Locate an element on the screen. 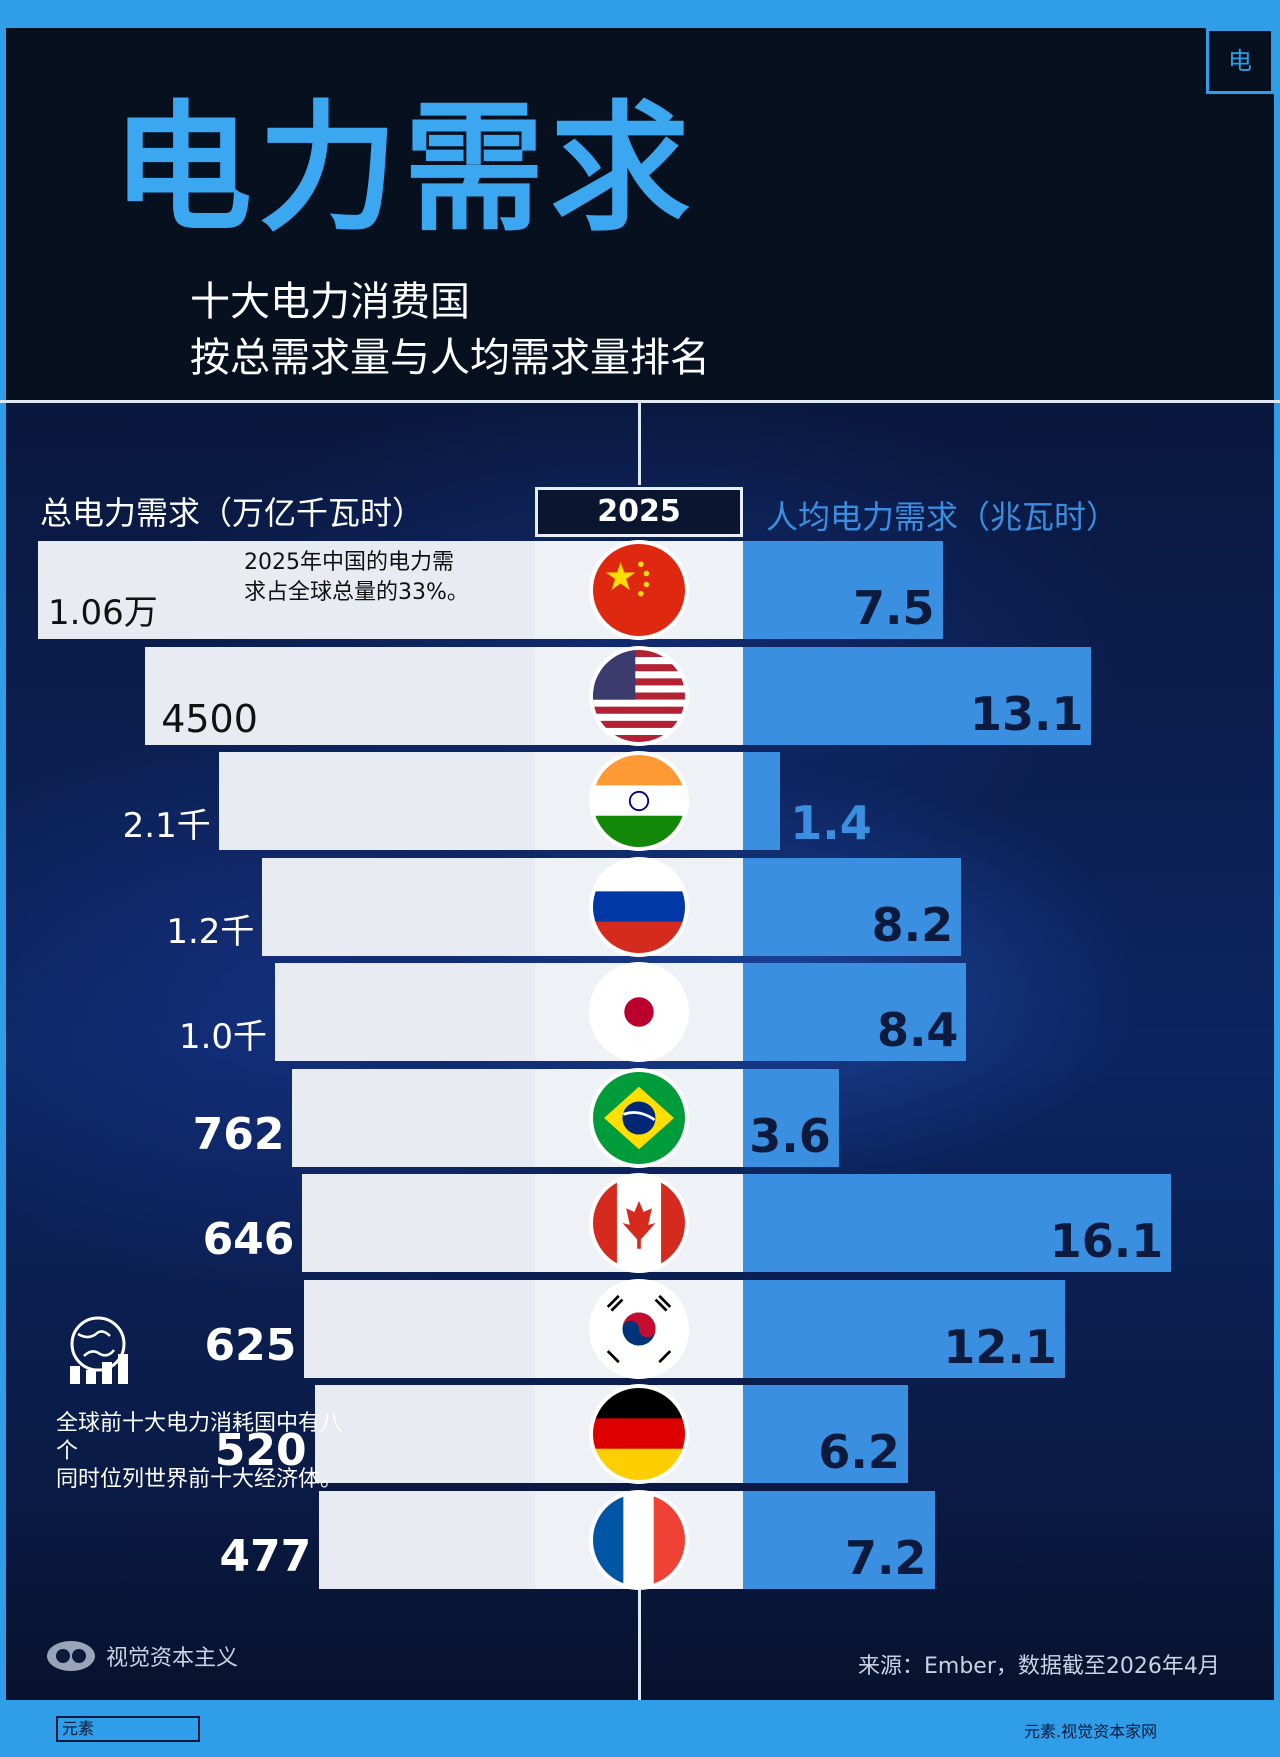 This screenshot has height=1757, width=1280. right-bar-japan is located at coordinates (855, 1012).